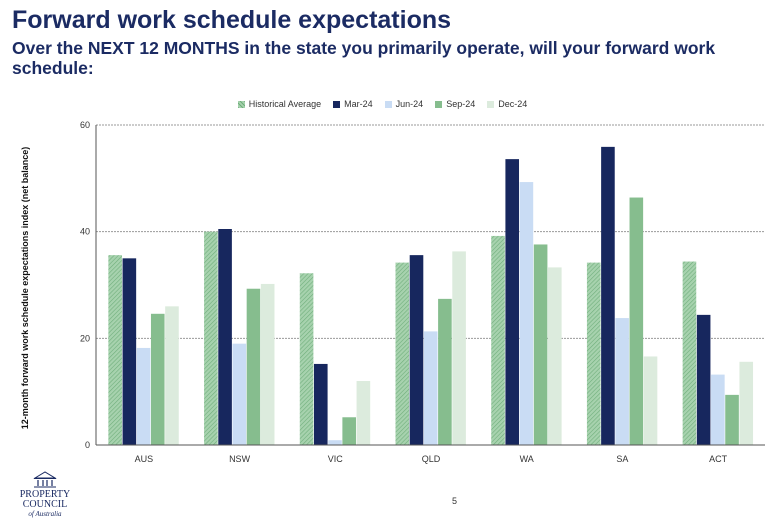 The width and height of the screenshot is (765, 524). I want to click on legend-item-sep-24: Sep-24, so click(455, 104).